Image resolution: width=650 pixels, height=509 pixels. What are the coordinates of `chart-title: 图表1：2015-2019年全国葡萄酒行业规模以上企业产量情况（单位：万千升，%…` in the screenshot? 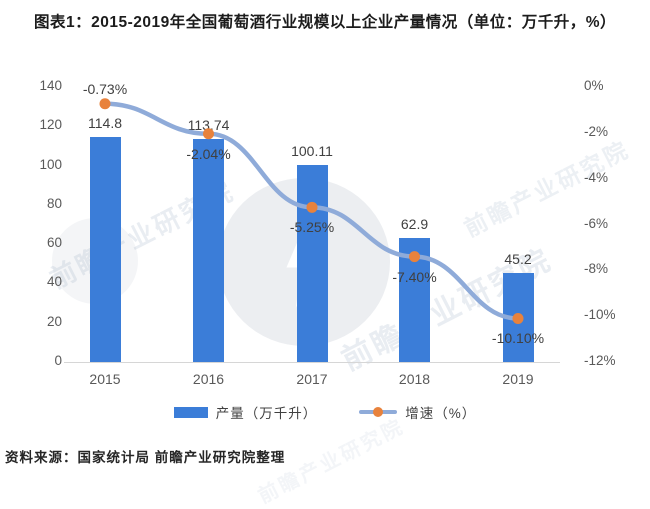 It's located at (325, 22).